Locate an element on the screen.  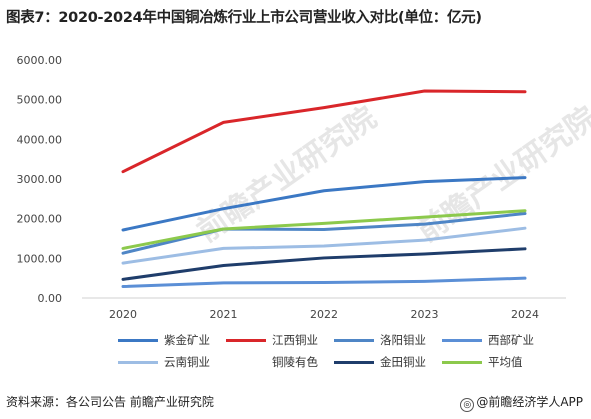
legend-item: 洛阳钼业 is located at coordinates (380, 340).